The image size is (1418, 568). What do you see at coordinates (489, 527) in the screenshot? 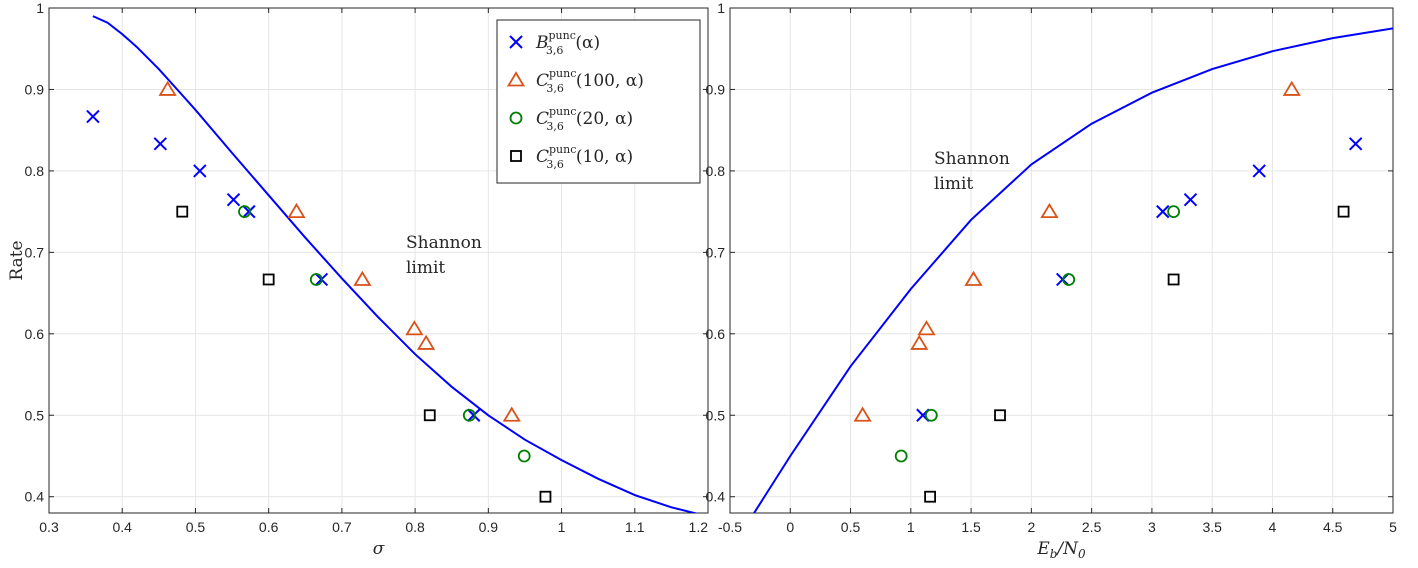
I see `left-xtick-label-6: 0.9` at bounding box center [489, 527].